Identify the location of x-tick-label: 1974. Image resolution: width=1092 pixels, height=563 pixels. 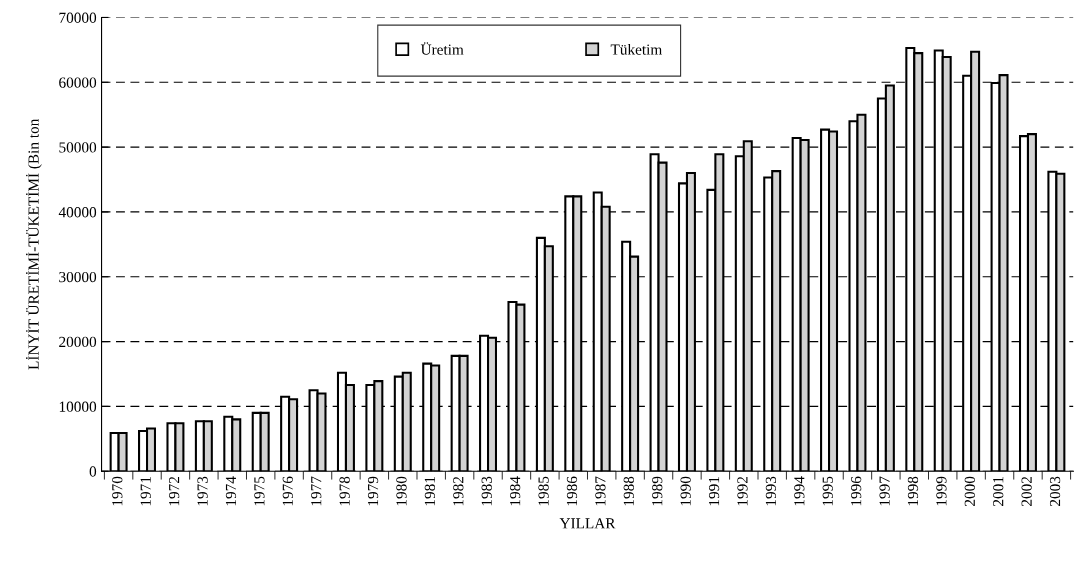
(231, 491).